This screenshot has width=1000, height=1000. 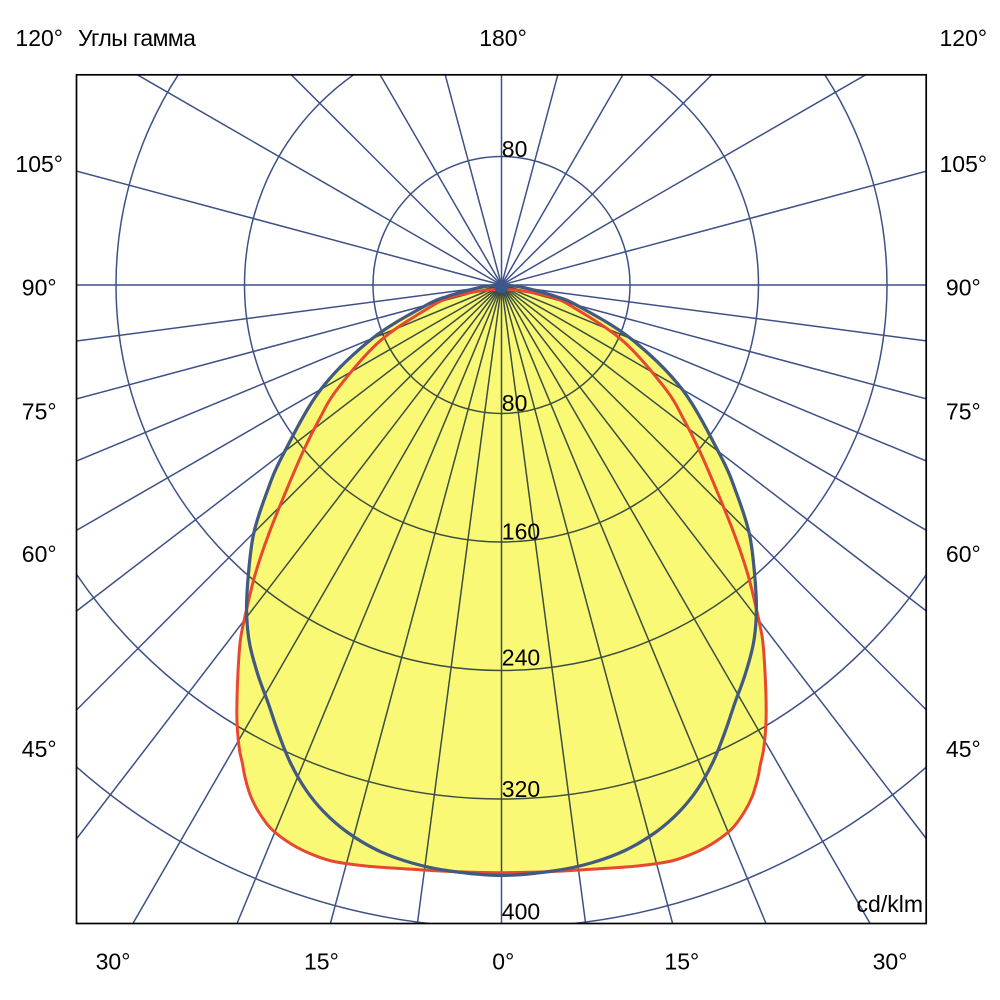 What do you see at coordinates (521, 531) in the screenshot?
I see `svg-text: 160` at bounding box center [521, 531].